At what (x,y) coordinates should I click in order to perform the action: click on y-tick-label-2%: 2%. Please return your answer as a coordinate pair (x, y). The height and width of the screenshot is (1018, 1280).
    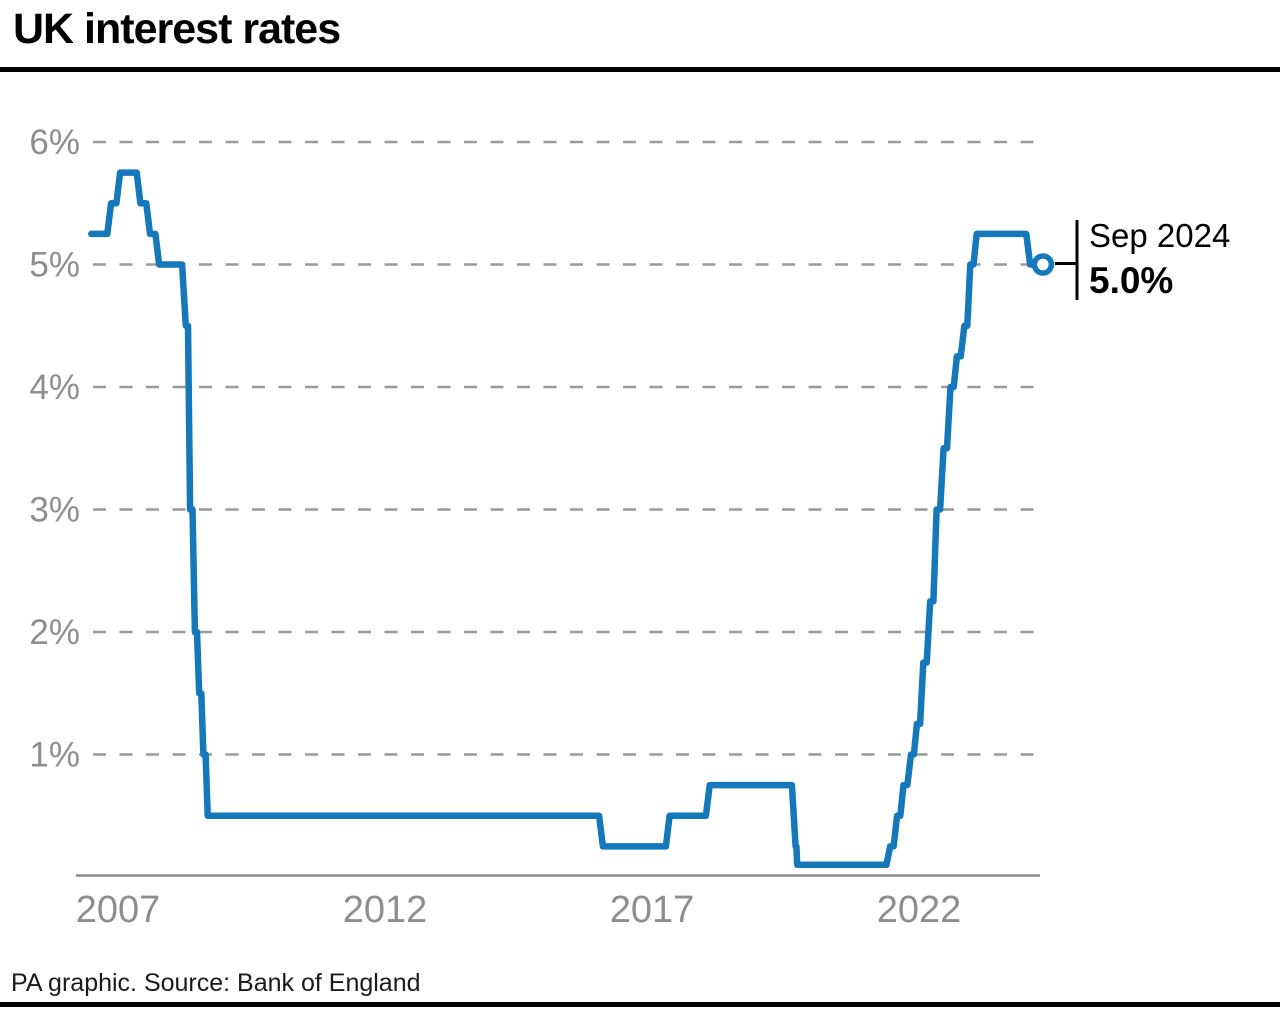
    Looking at the image, I should click on (54, 632).